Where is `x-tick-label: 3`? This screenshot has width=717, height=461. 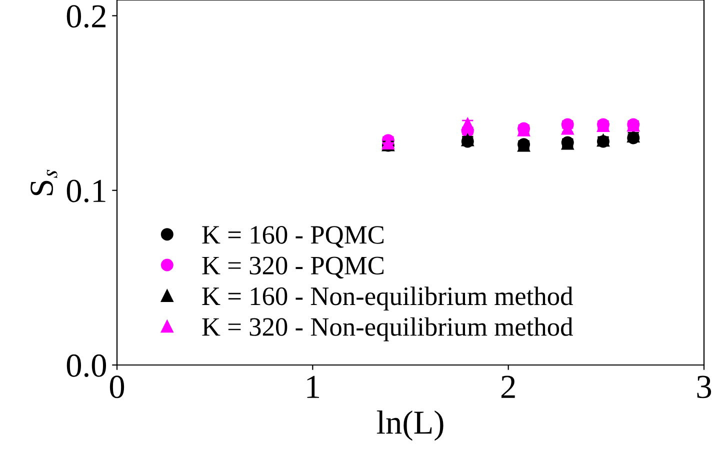
x-tick-label: 3 is located at coordinates (704, 387).